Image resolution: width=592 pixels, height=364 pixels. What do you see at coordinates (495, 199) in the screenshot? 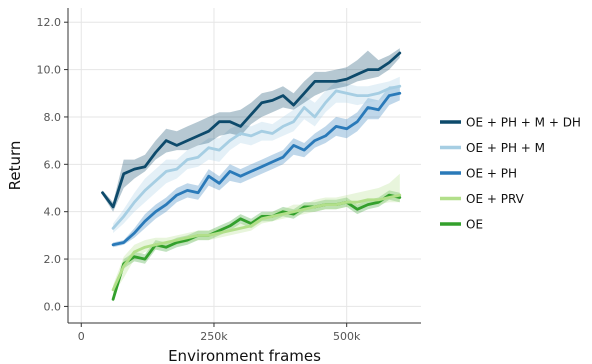
I see `legend-label: OE + PRV` at bounding box center [495, 199].